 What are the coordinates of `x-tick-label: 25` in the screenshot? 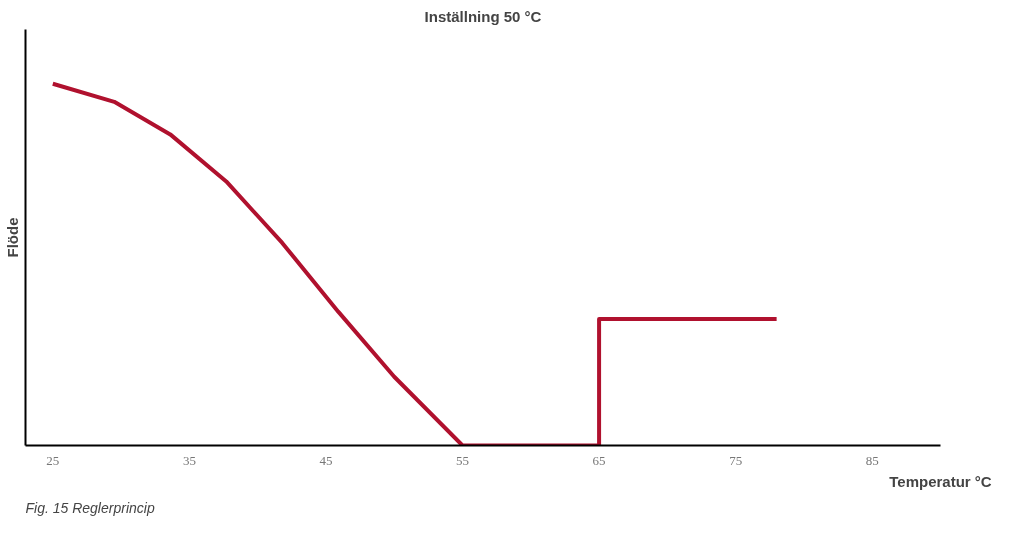 It's located at (53, 460).